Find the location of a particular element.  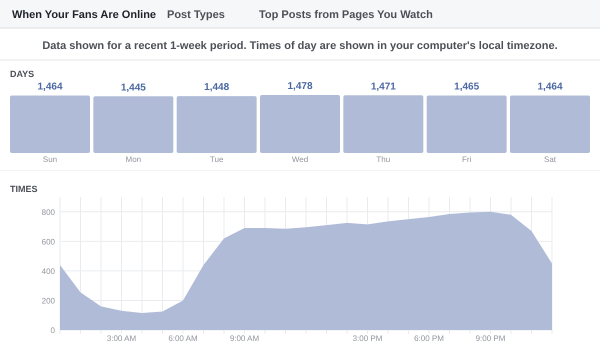

y-tick-label: 800 is located at coordinates (49, 212).